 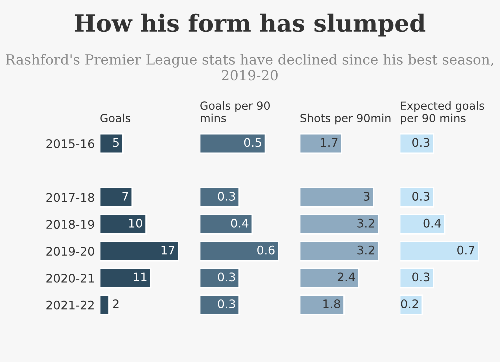 I want to click on data-label: 5, so click(x=116, y=143).